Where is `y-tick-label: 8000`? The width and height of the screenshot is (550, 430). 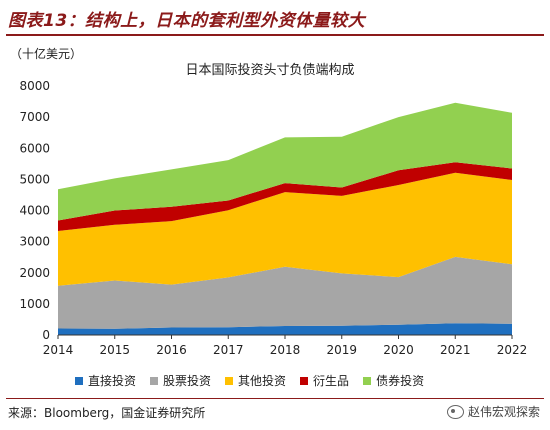
y-tick-label: 8000 is located at coordinates (34, 86).